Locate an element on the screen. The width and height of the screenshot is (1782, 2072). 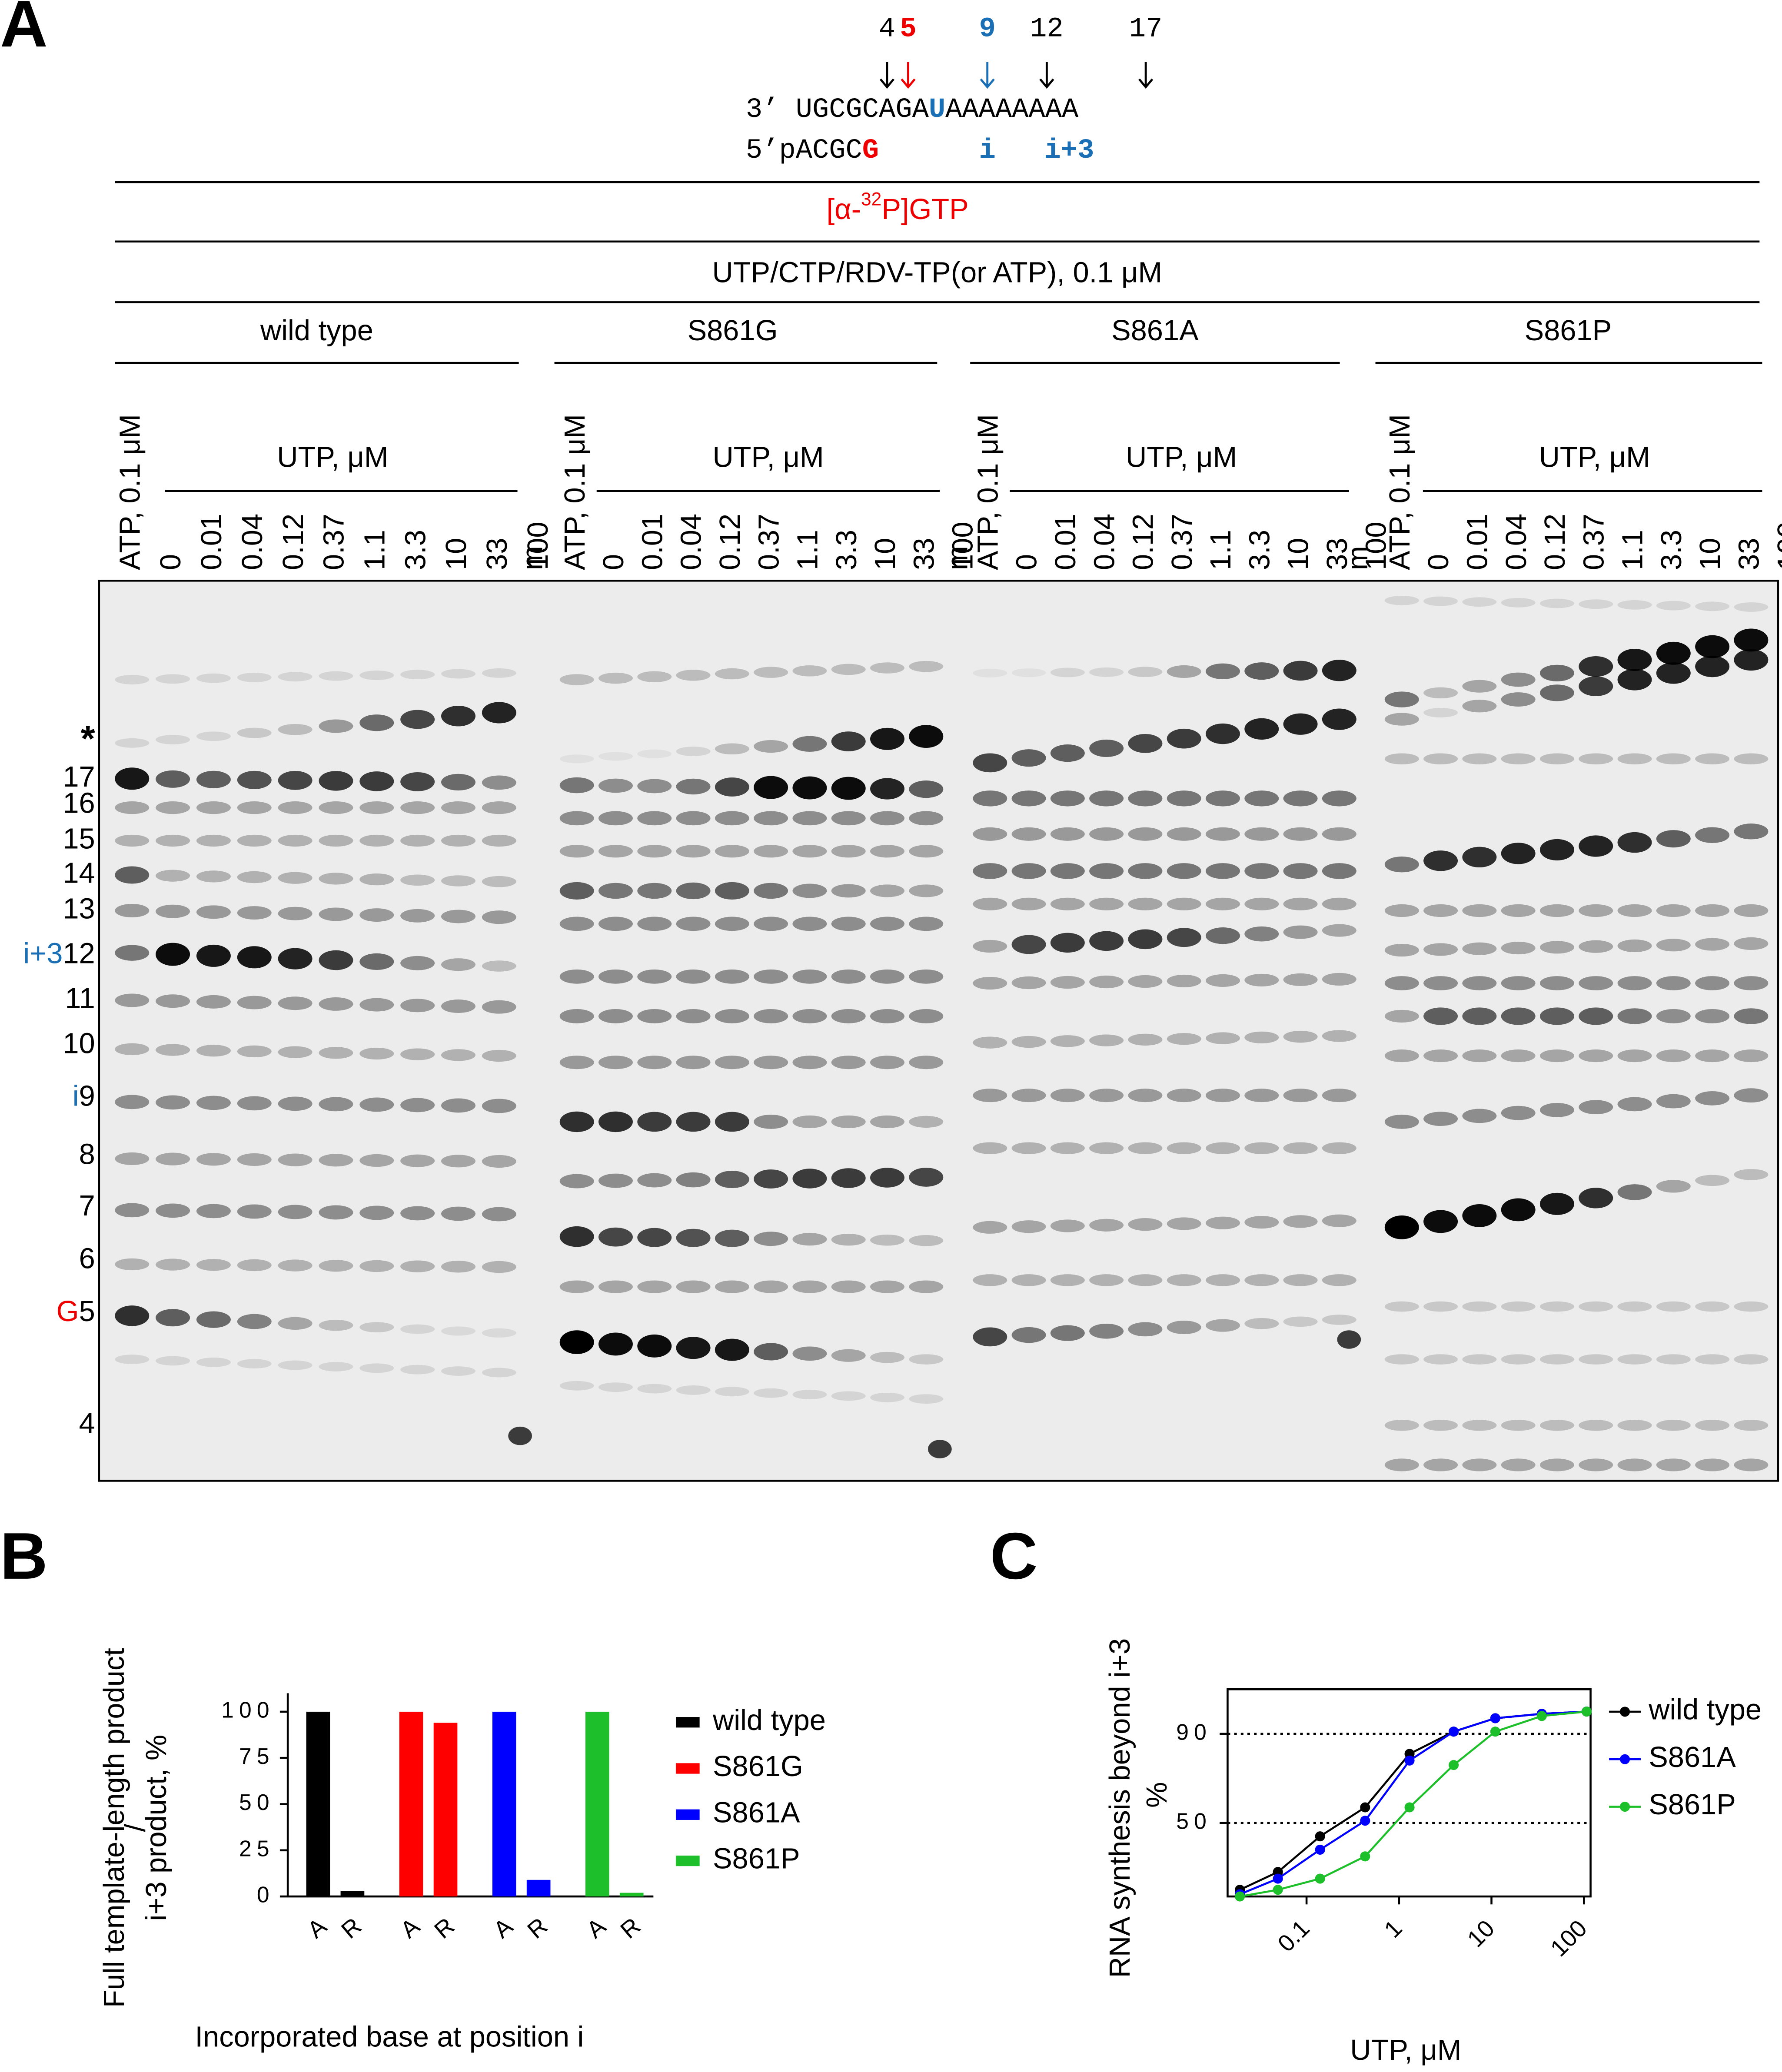
primer-part: 5’pACGC is located at coordinates (804, 150).